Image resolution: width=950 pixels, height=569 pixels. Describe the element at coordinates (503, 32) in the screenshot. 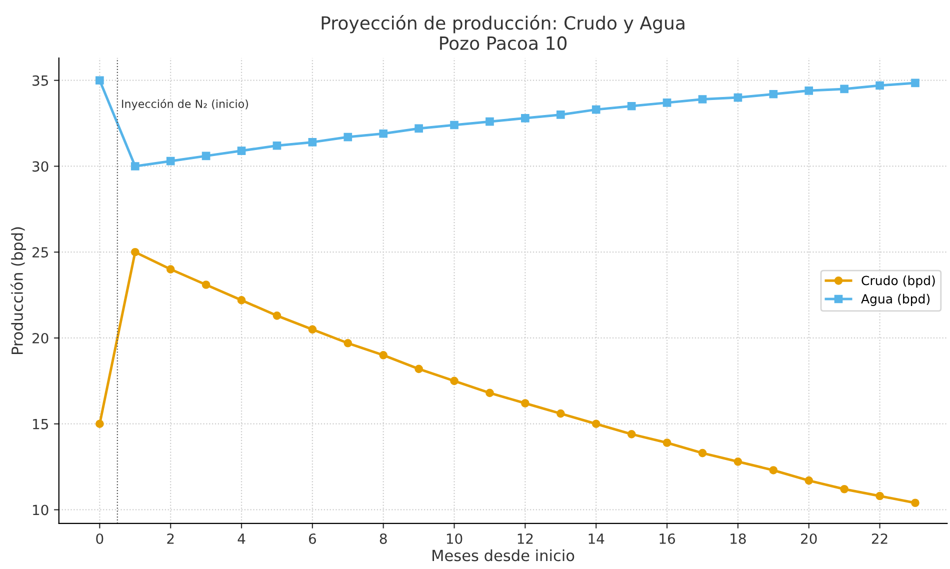

I see `chart-title: Proyección de producción: Crudo y Agua Pozo Pacoa 10` at that location.